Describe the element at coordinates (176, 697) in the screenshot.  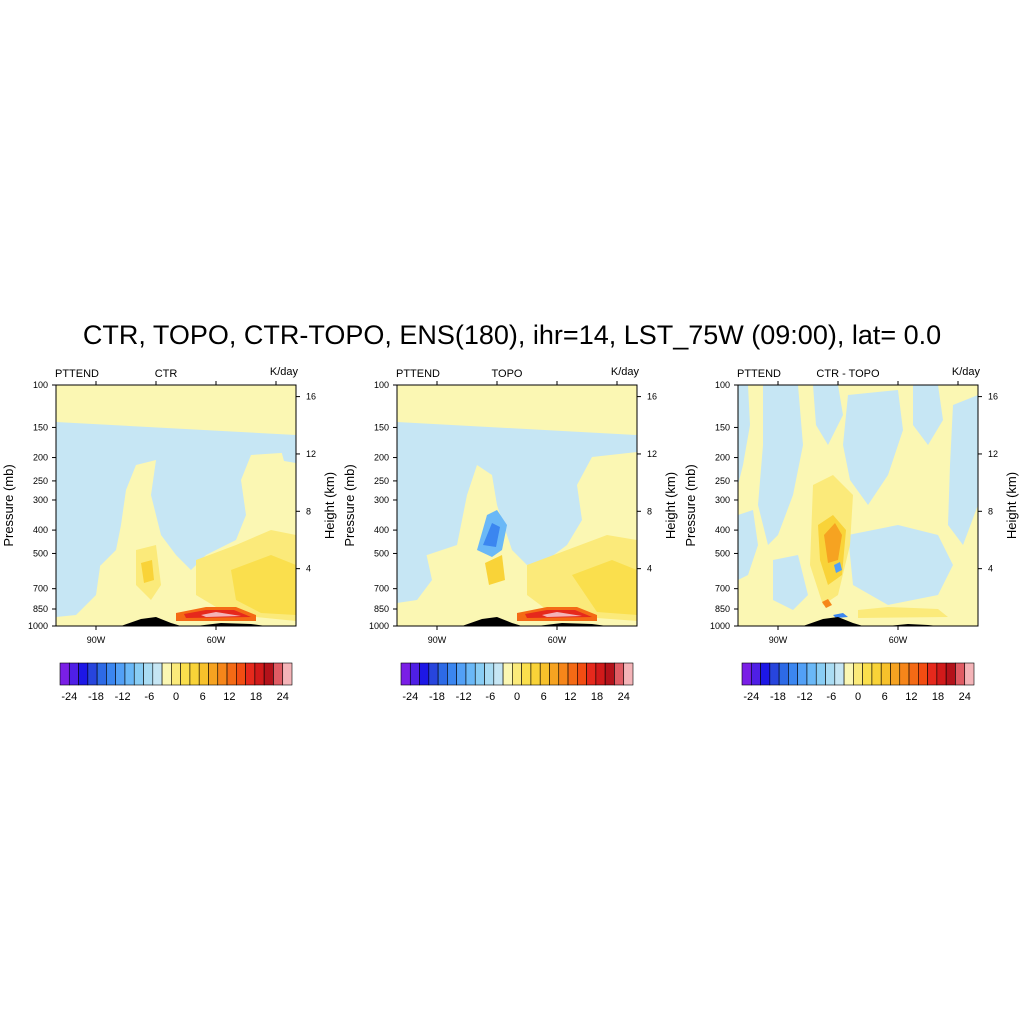
I see `colorbar-label-5: 0` at that location.